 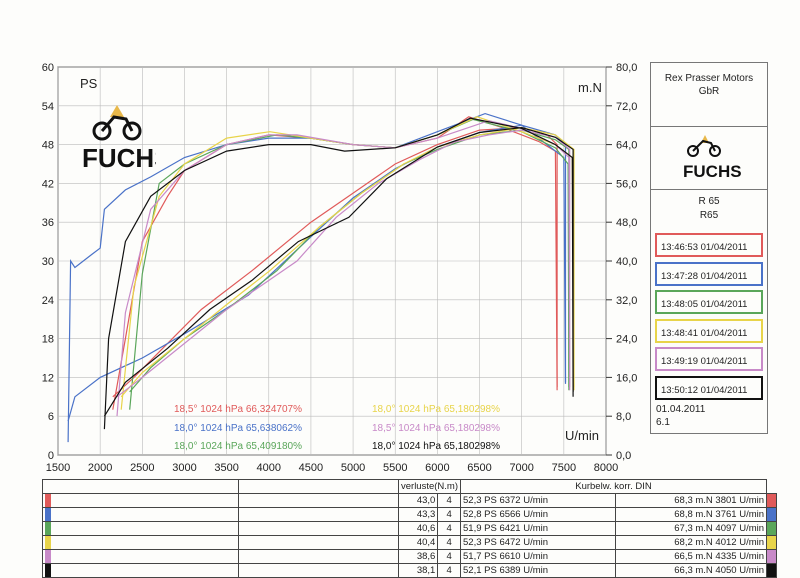 What do you see at coordinates (126, 139) in the screenshot?
I see `fuchs-logo: FUCHS` at bounding box center [126, 139].